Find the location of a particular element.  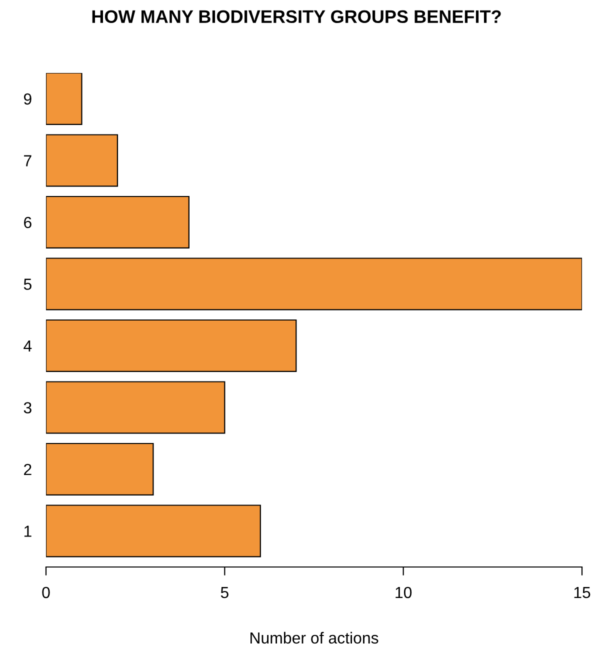

y-tick-label: 5 is located at coordinates (28, 284).